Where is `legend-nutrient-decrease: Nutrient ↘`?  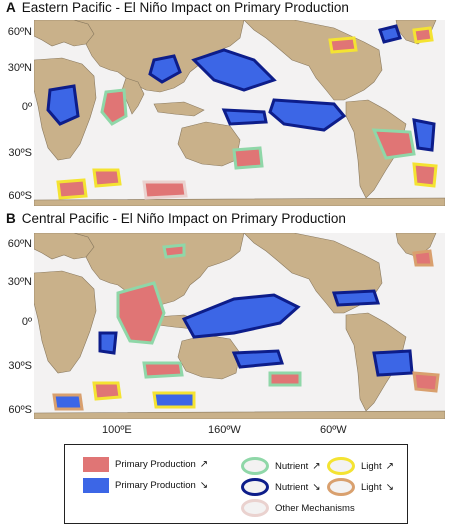 legend-nutrient-decrease: Nutrient ↘ is located at coordinates (281, 487).